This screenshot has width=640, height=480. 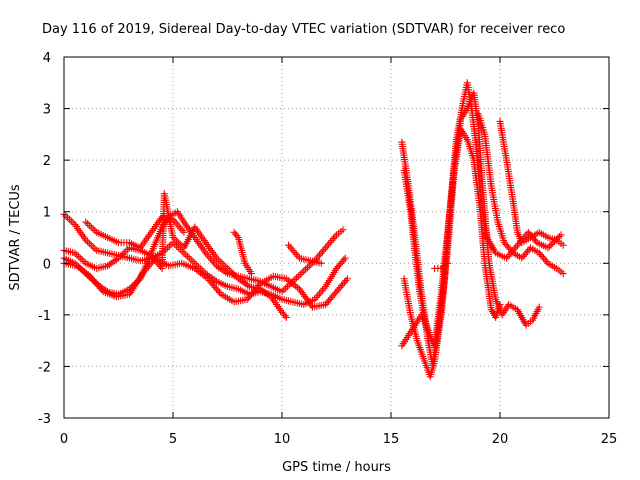 I want to click on series-trace-l, so click(x=441, y=265).